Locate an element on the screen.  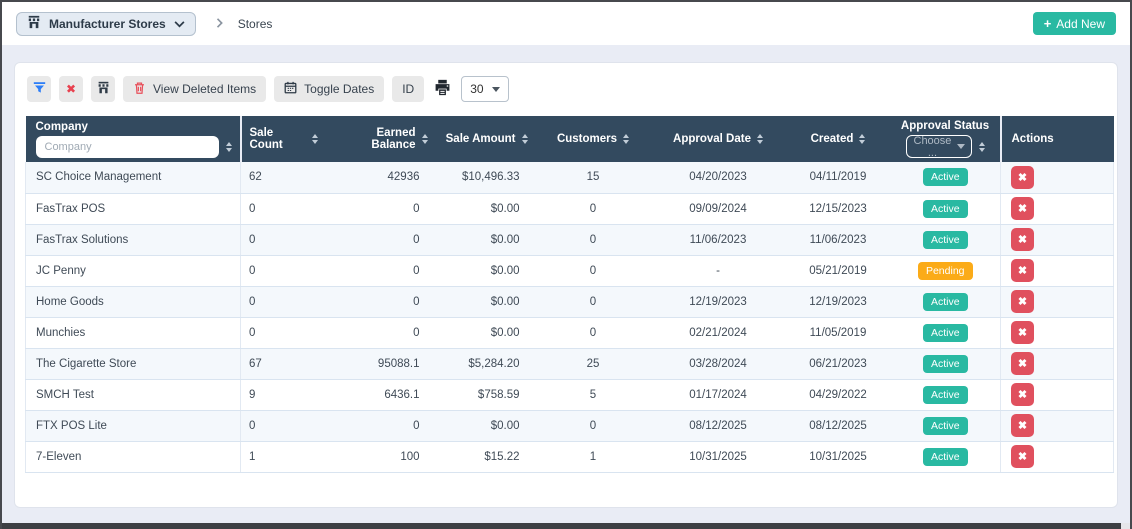
window-bottom-frame is located at coordinates (566, 526).